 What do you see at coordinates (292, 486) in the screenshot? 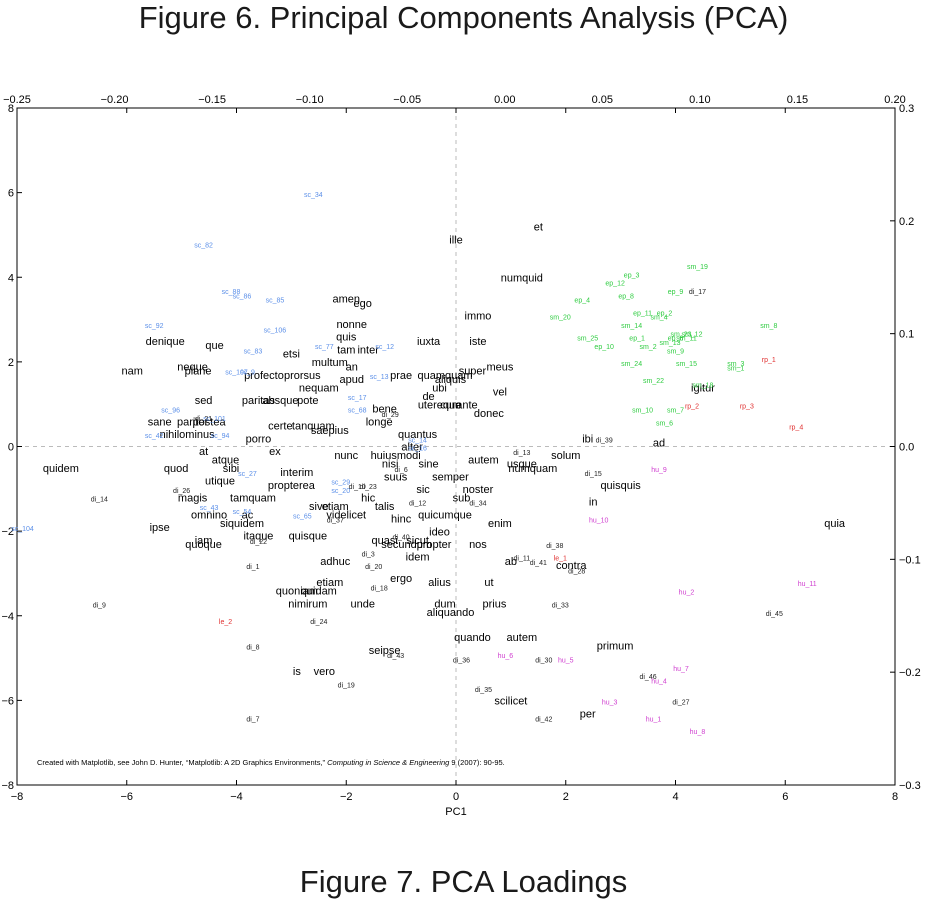
I see `word-loading-label: propterea` at bounding box center [292, 486].